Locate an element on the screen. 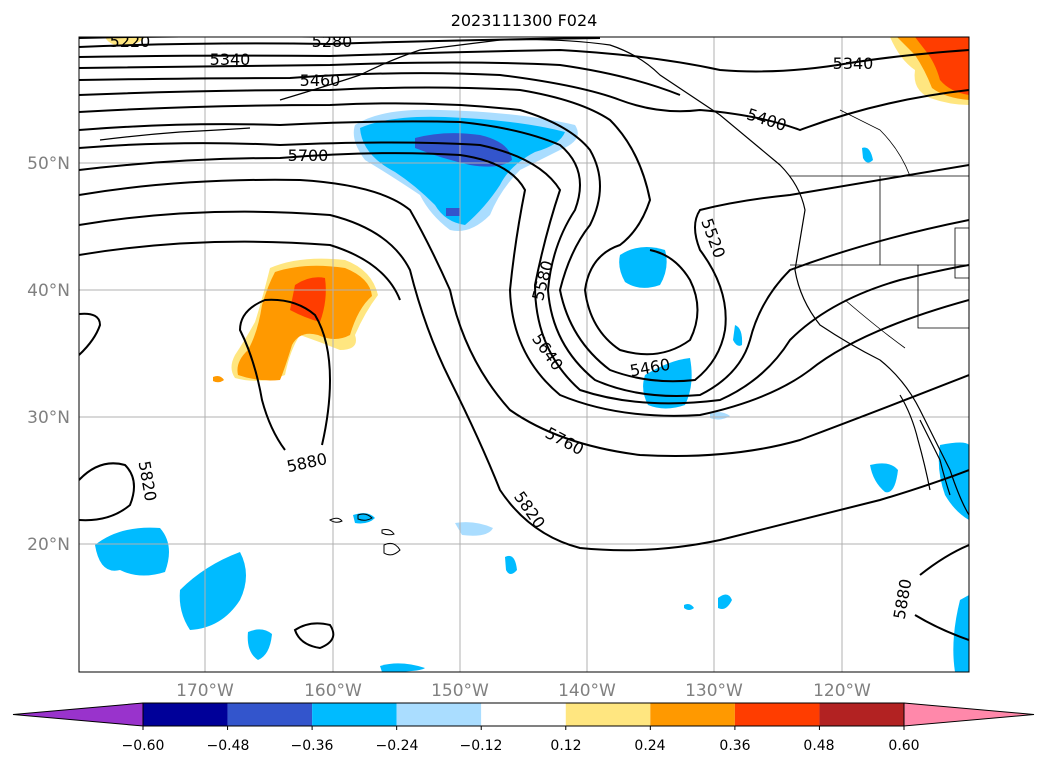 This screenshot has height=765, width=1047. colorbar-tick-label: −0.36 is located at coordinates (312, 746).